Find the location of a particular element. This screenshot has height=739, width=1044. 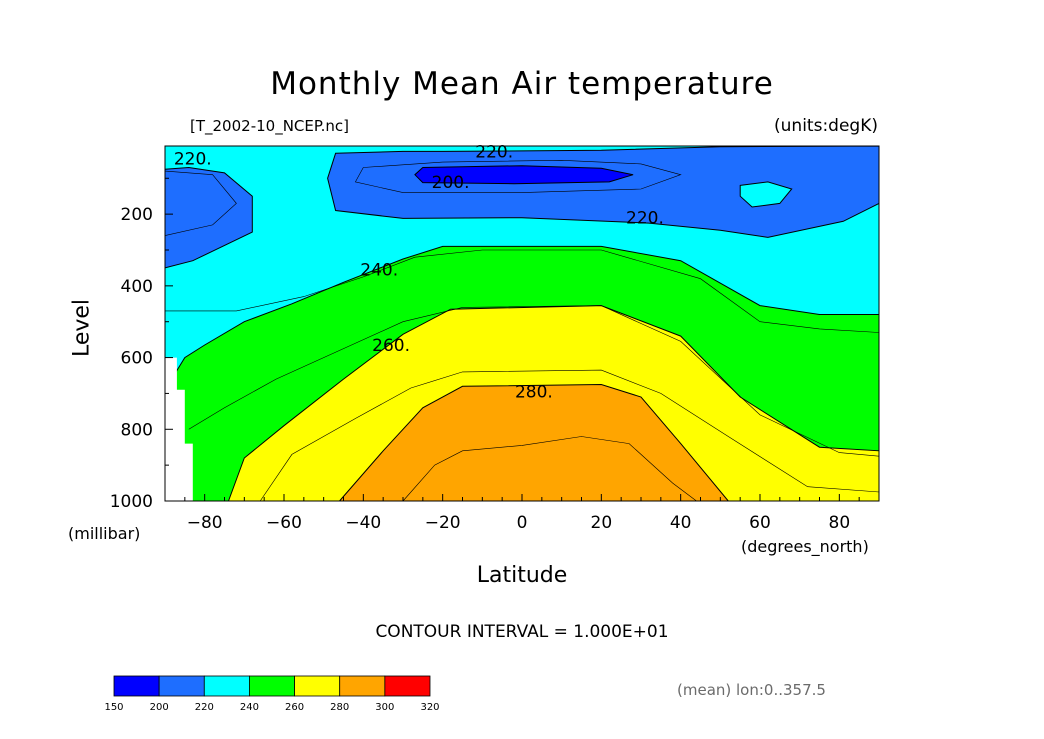

missing-data-region is located at coordinates (179, 429).